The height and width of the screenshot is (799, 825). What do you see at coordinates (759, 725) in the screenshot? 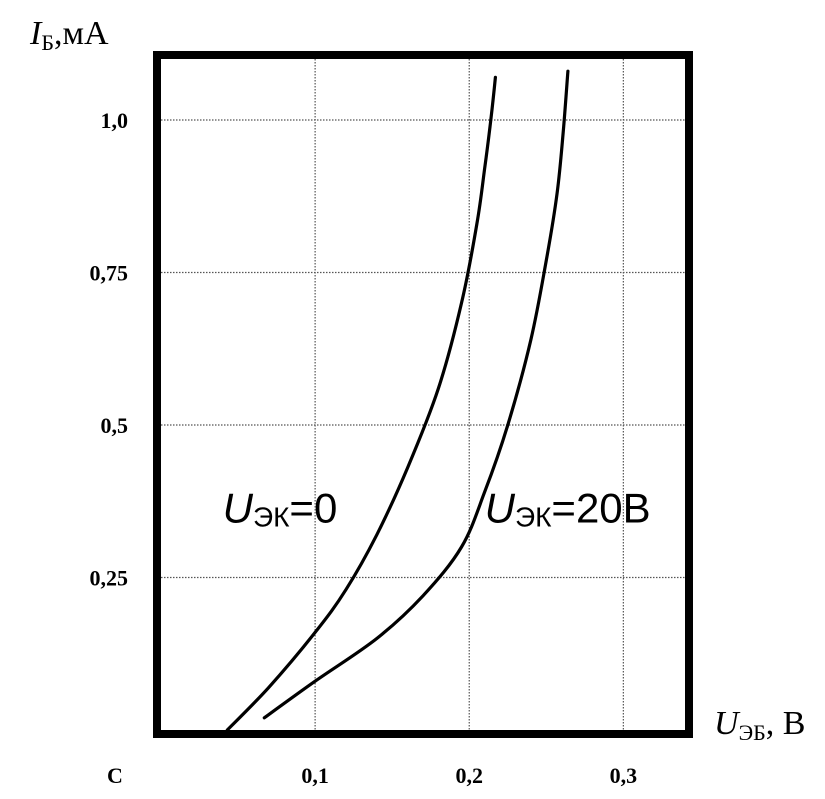
I see `x-axis-title: UЭБ, В` at bounding box center [759, 725].